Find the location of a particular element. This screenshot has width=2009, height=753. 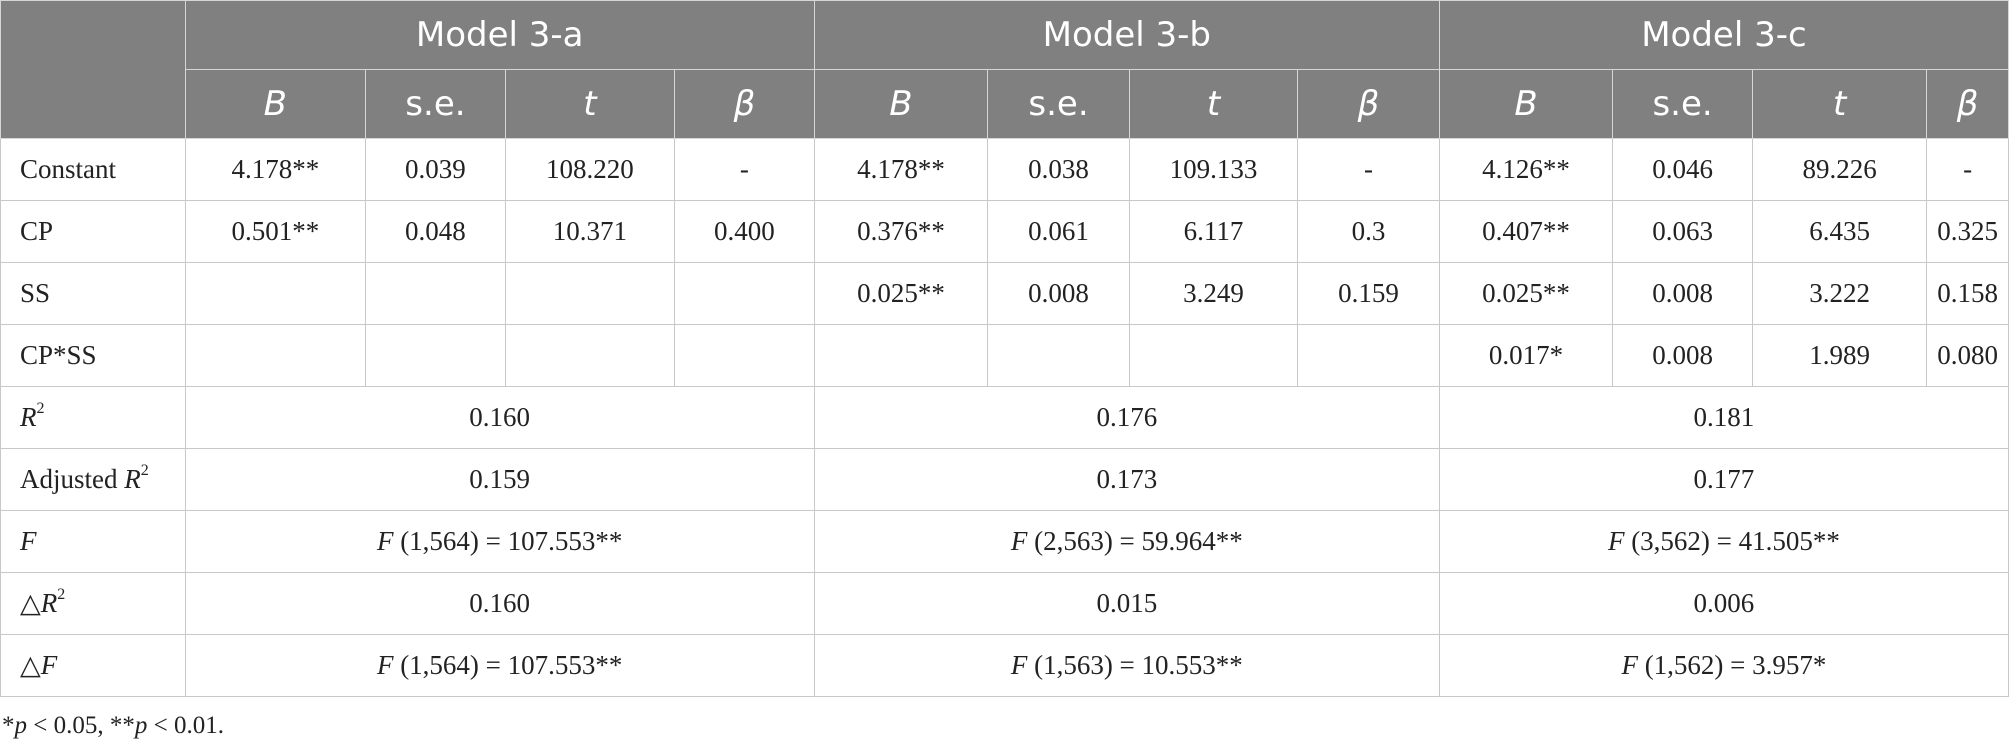

summary-cell: F (1,562) = 3.957* is located at coordinates (1723, 665).